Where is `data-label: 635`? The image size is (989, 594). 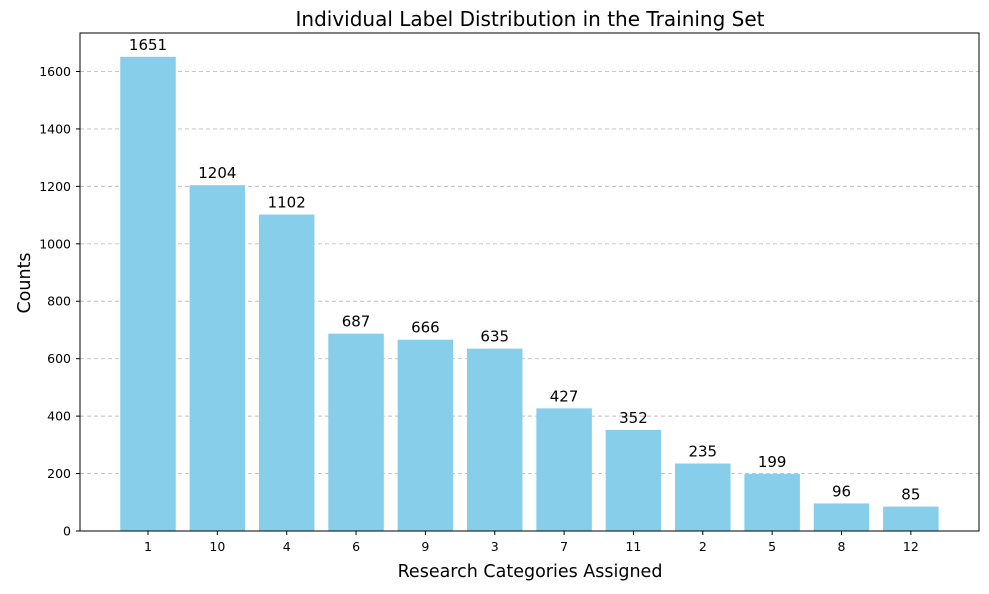
data-label: 635 is located at coordinates (494, 337).